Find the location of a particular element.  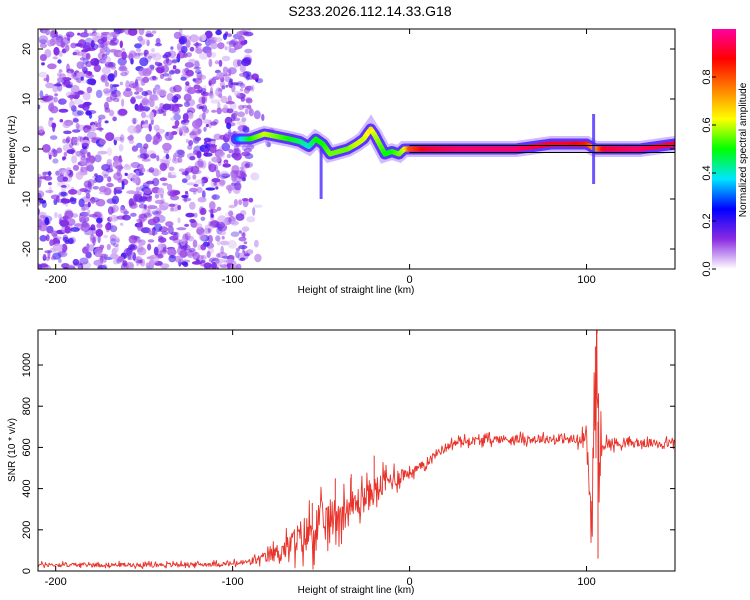

snr-y-tick-label: 400 is located at coordinates (27, 488).